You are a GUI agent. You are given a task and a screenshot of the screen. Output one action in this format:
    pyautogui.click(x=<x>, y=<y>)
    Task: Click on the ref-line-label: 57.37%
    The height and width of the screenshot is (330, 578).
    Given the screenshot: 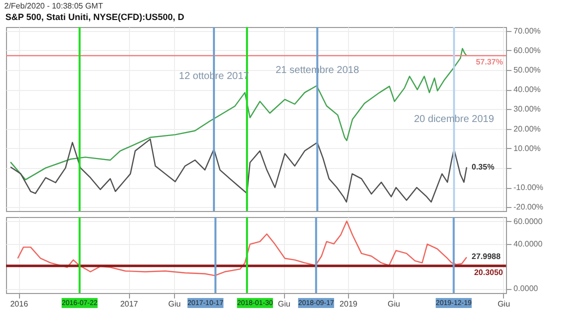 What is the action you would take?
    pyautogui.click(x=489, y=62)
    